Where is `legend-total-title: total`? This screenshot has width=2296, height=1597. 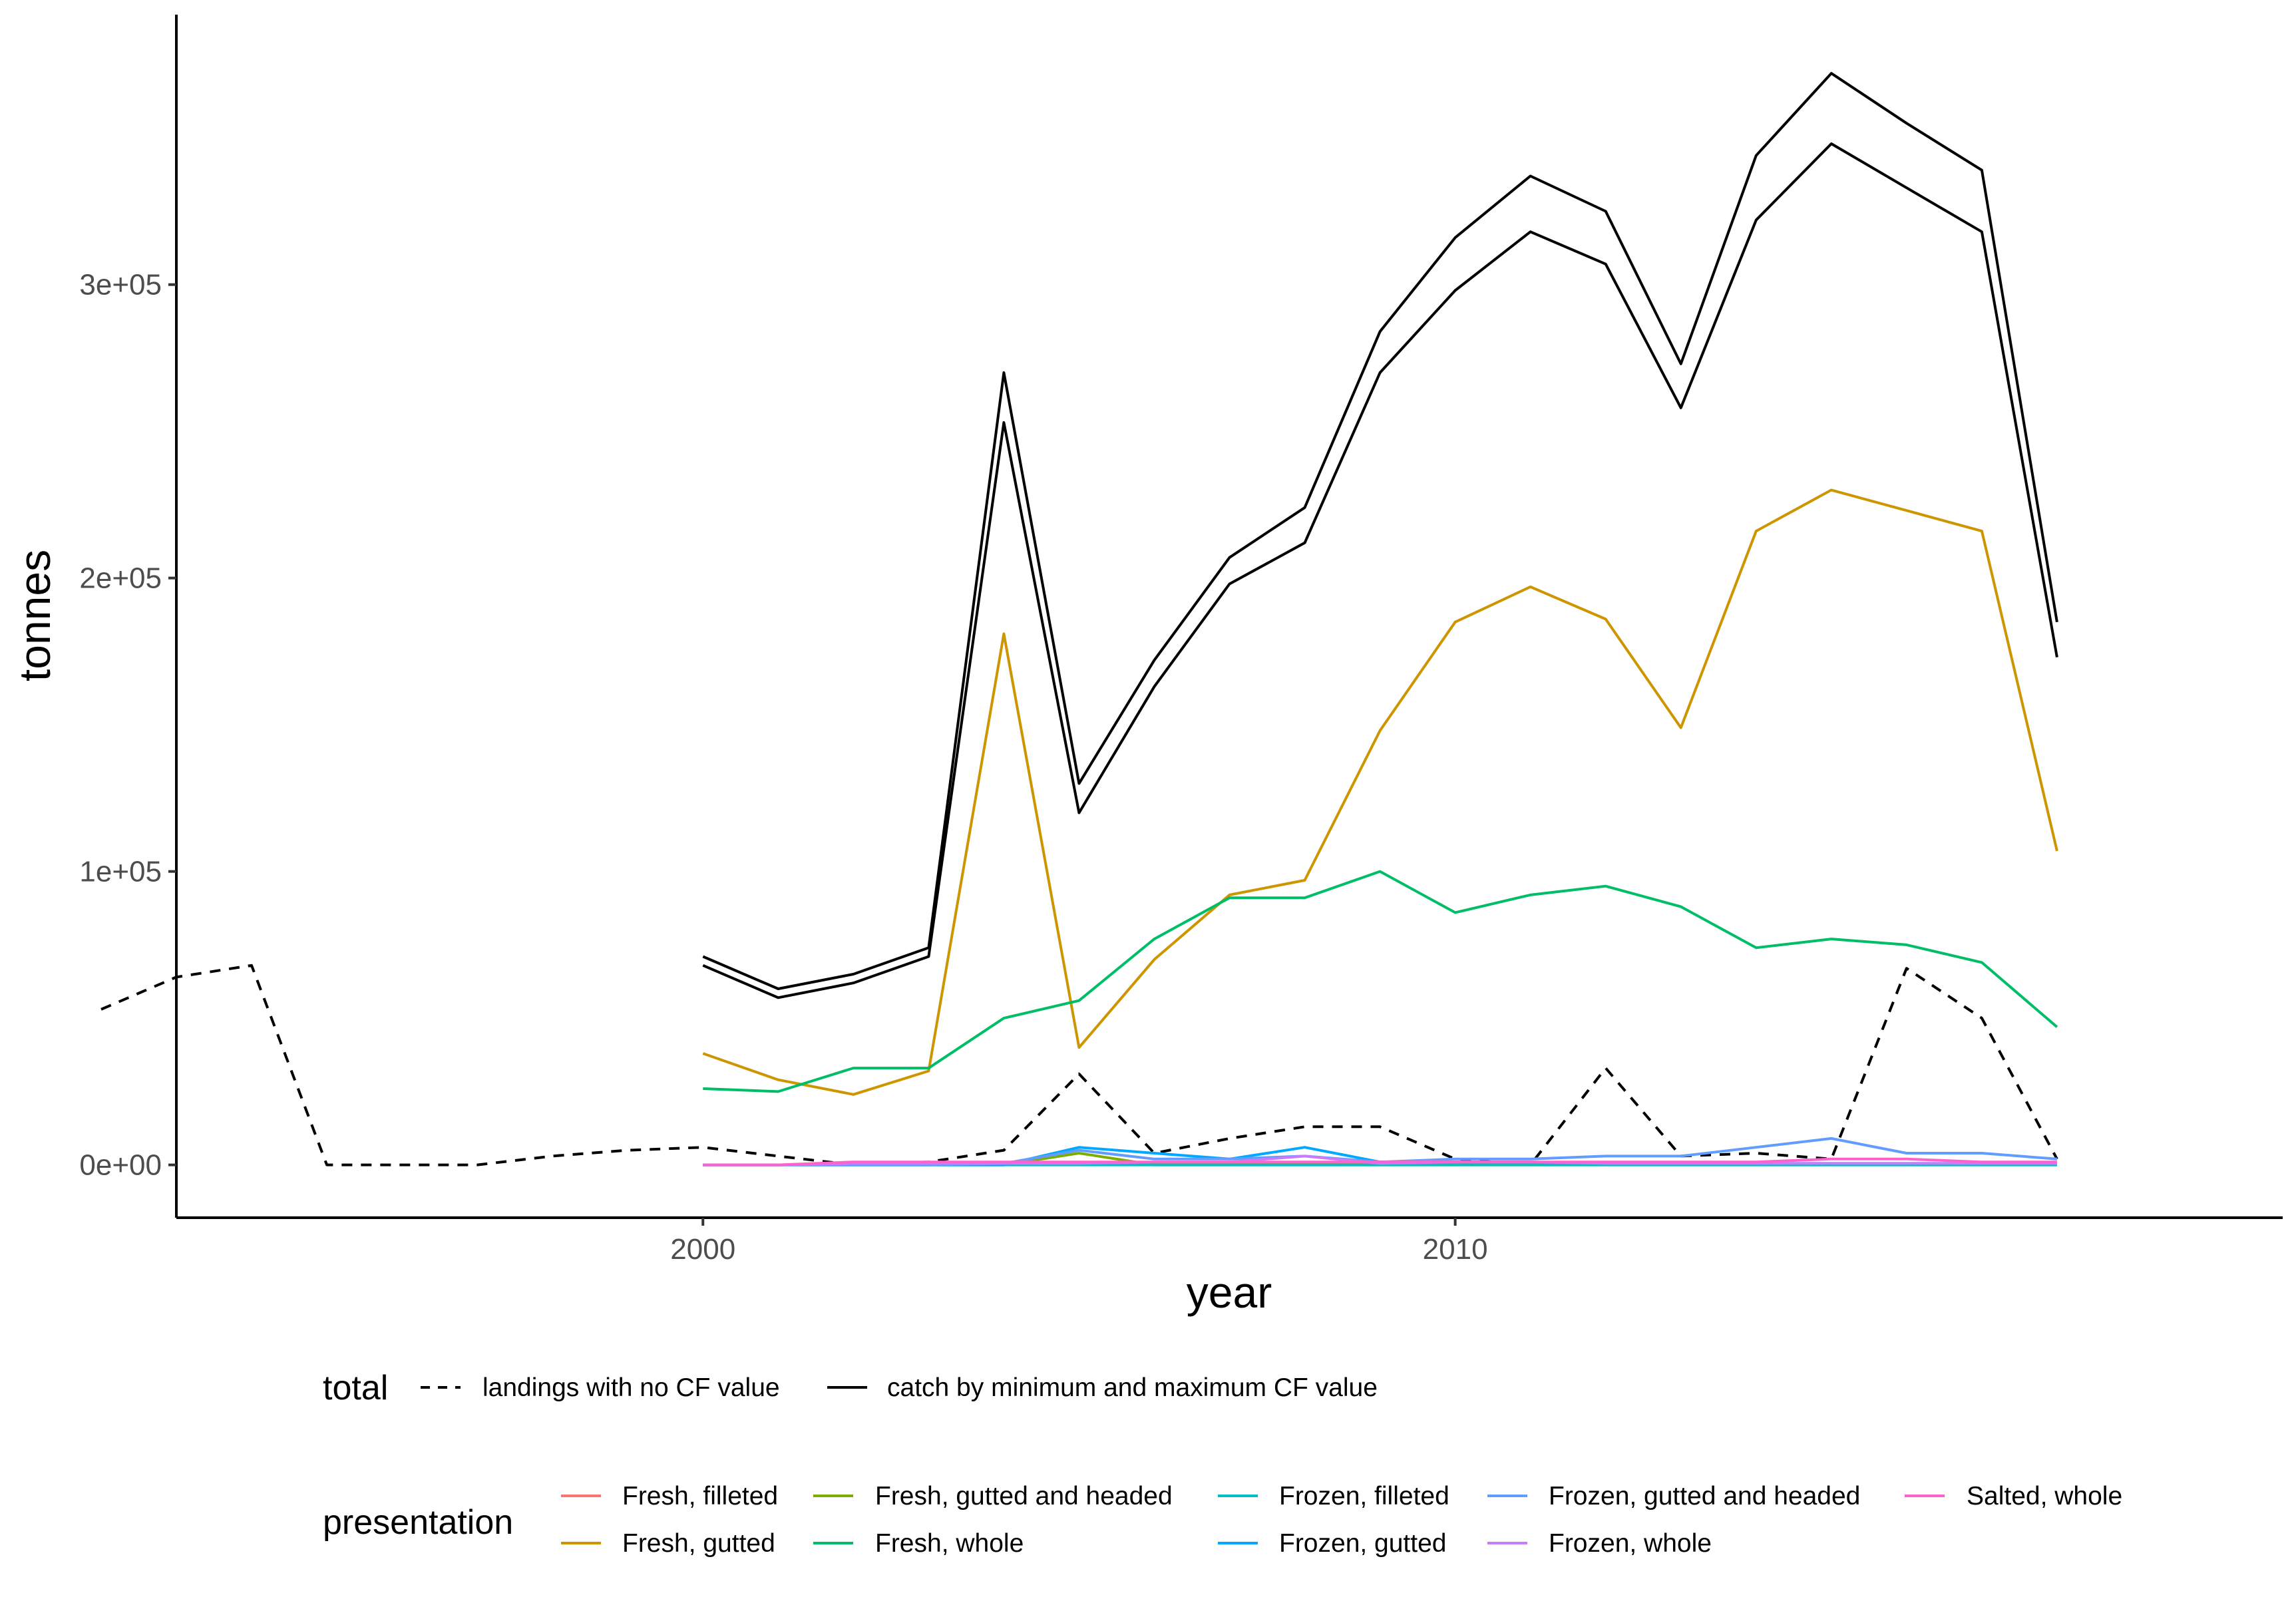
legend-total-title: total is located at coordinates (355, 1388).